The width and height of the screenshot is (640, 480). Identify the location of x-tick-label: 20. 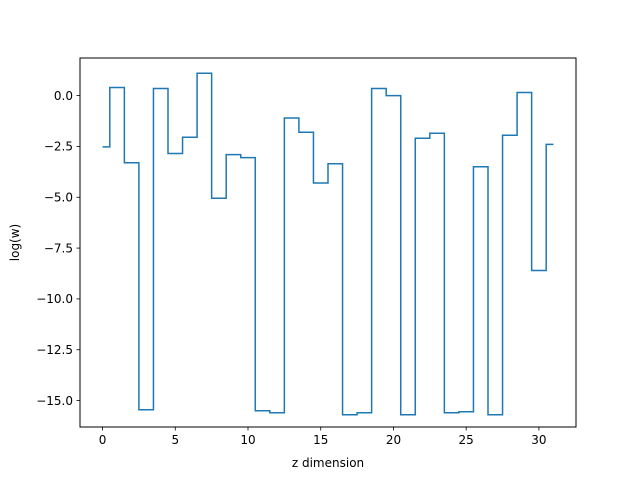
(393, 440).